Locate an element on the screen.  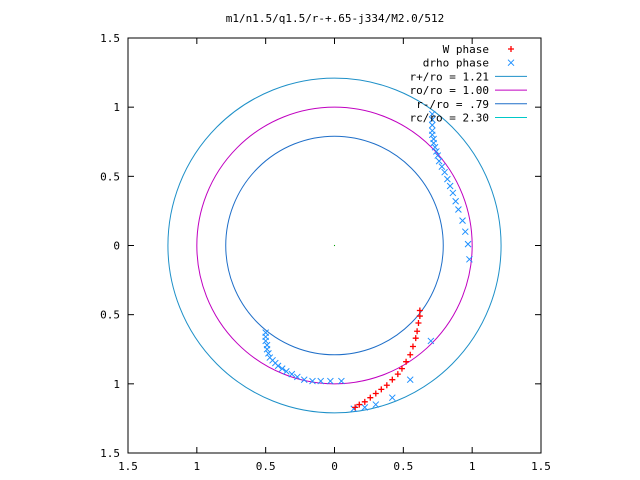
legend-label: r-/ro = .79 is located at coordinates (452, 104).